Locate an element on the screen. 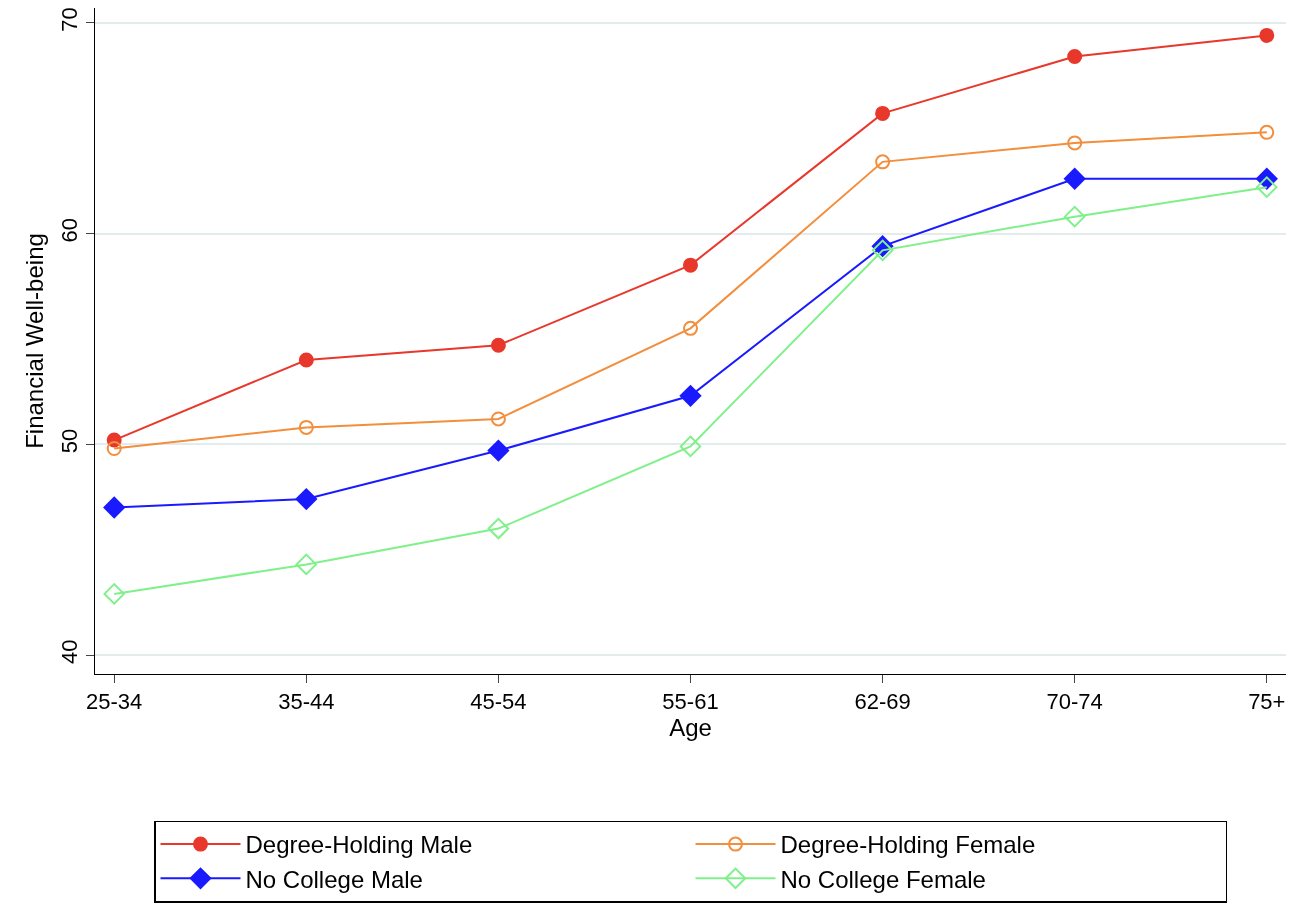 Image resolution: width=1298 pixels, height=910 pixels. legend-label: Degree-Holding Male is located at coordinates (359, 845).